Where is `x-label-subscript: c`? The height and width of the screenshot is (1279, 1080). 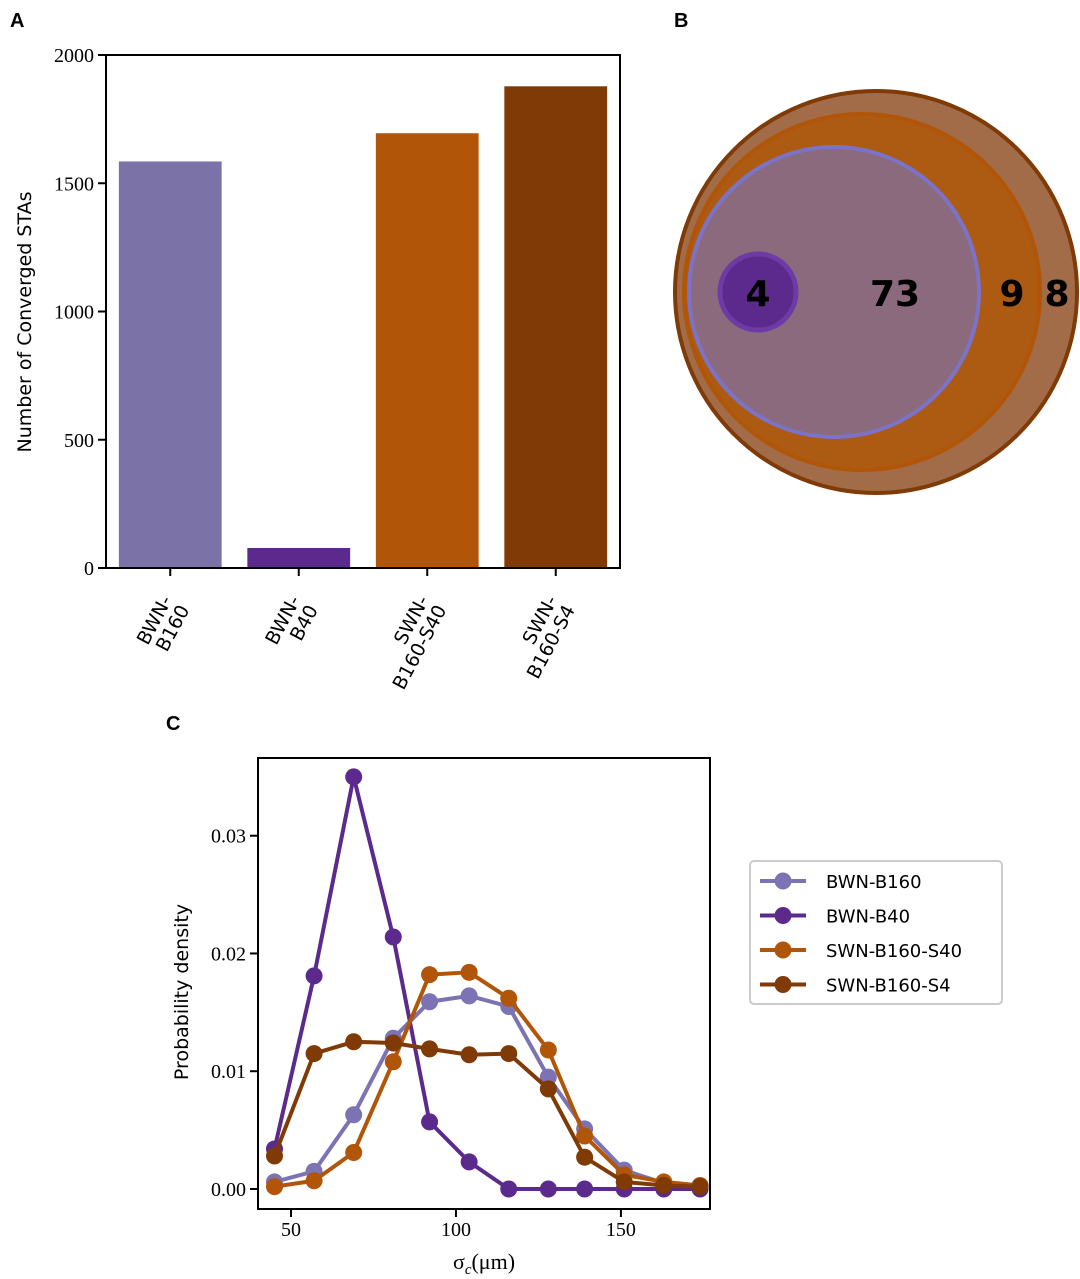 x-label-subscript: c is located at coordinates (468, 1270).